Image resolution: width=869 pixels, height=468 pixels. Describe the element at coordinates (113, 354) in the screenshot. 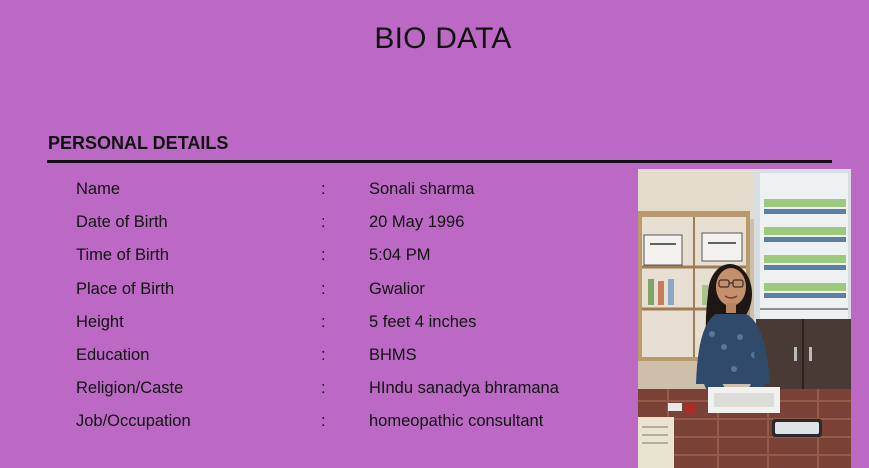

I see `detail-label: Education` at that location.